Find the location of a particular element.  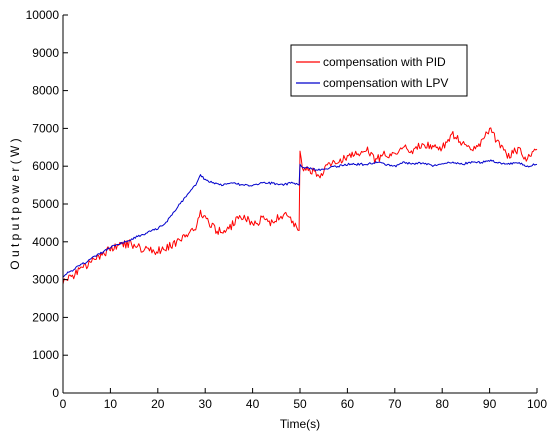

y-tick-label: 0 is located at coordinates (55, 393).